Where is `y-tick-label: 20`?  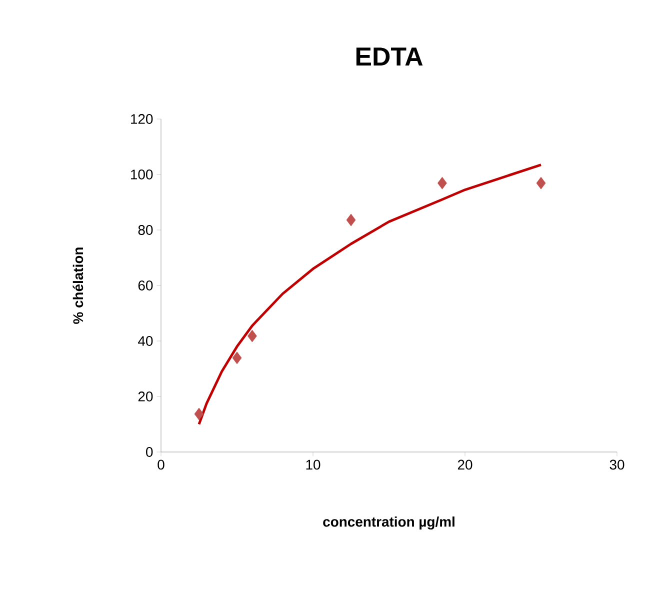
y-tick-label: 20 is located at coordinates (145, 397).